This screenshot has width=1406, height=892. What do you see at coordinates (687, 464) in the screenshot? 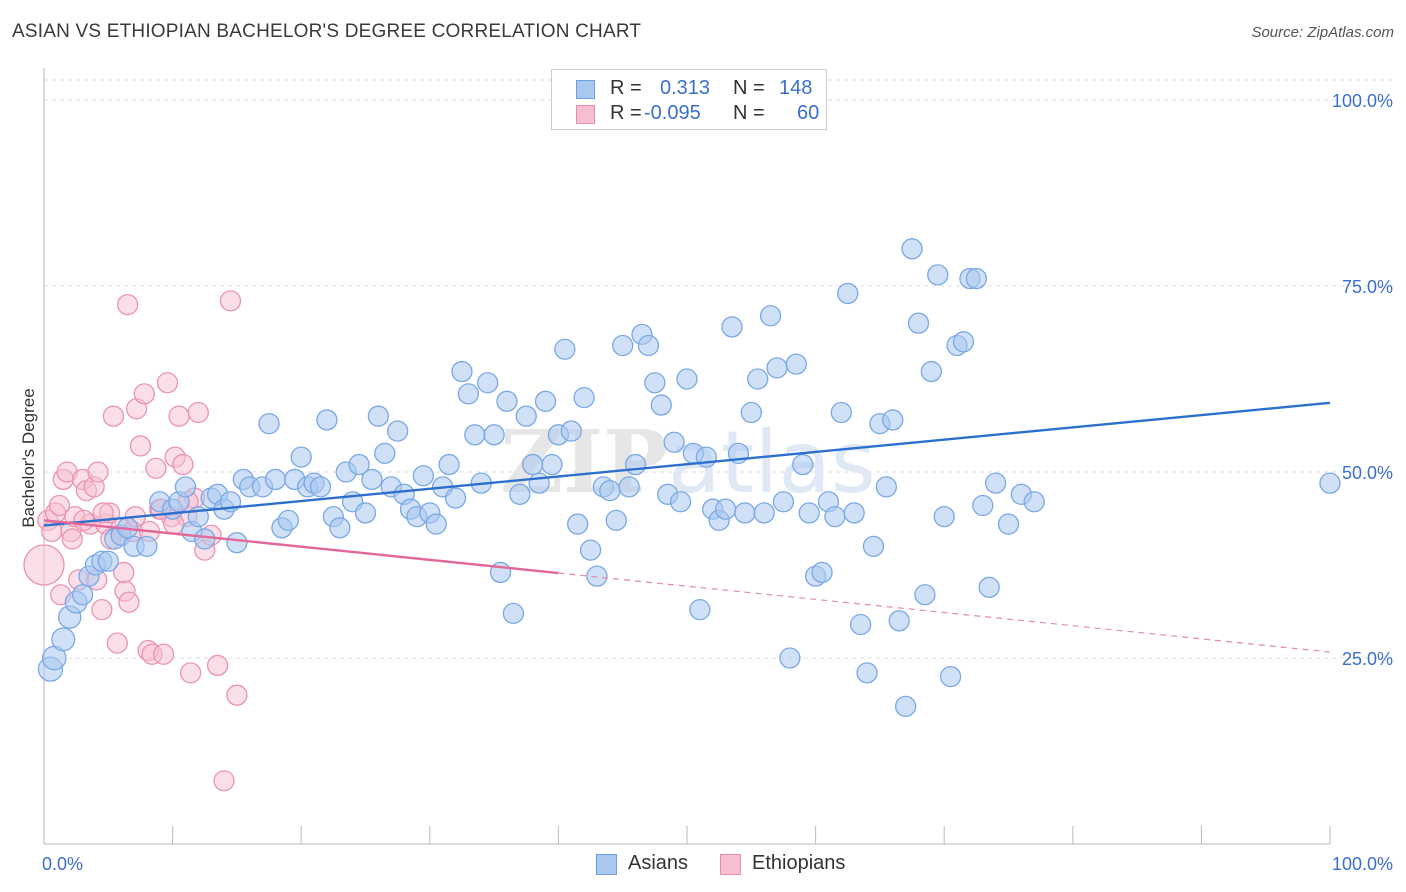
I see `trend-line-asians` at bounding box center [687, 464].